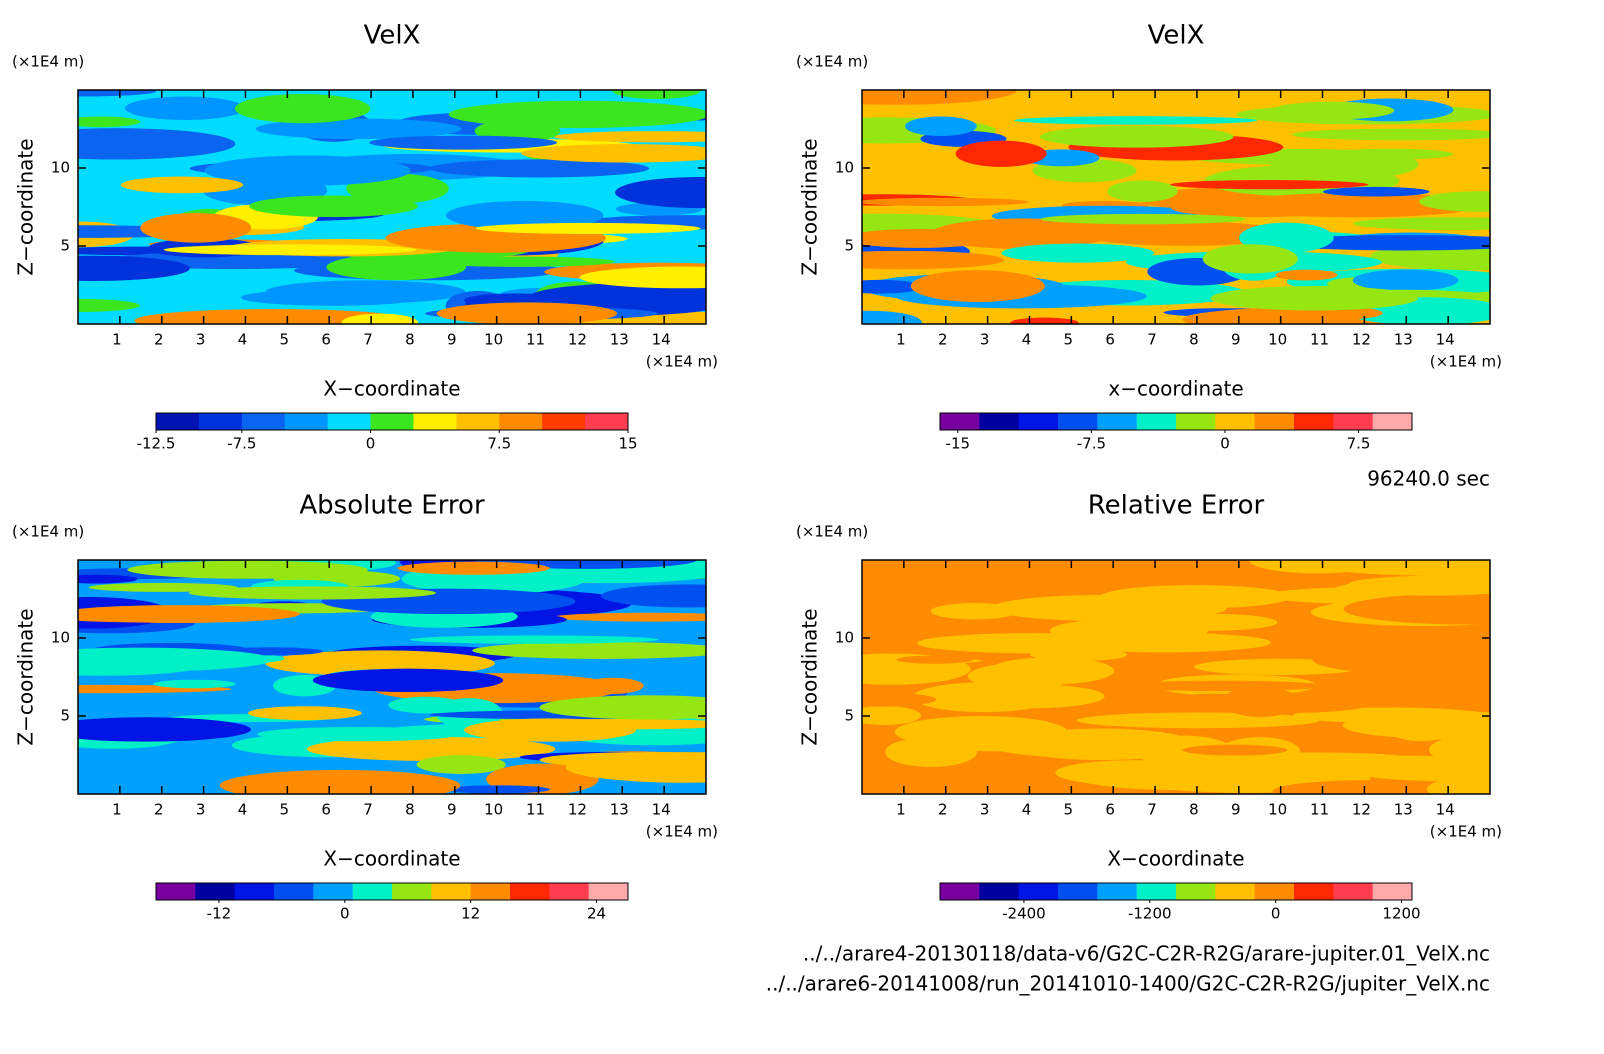  Describe the element at coordinates (65, 716) in the screenshot. I see `y-tick-label: 5` at that location.